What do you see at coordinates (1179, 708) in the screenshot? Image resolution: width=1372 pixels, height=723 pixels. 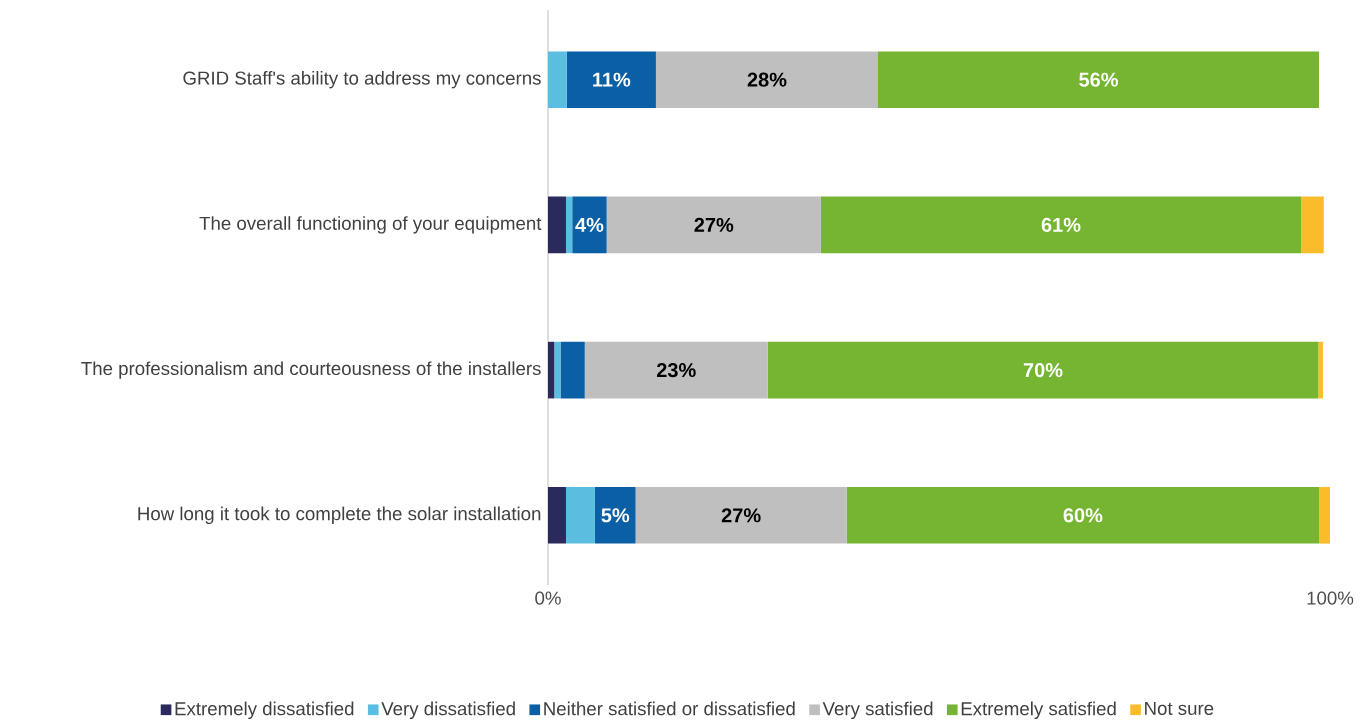 I see `legend-label: Not sure` at bounding box center [1179, 708].